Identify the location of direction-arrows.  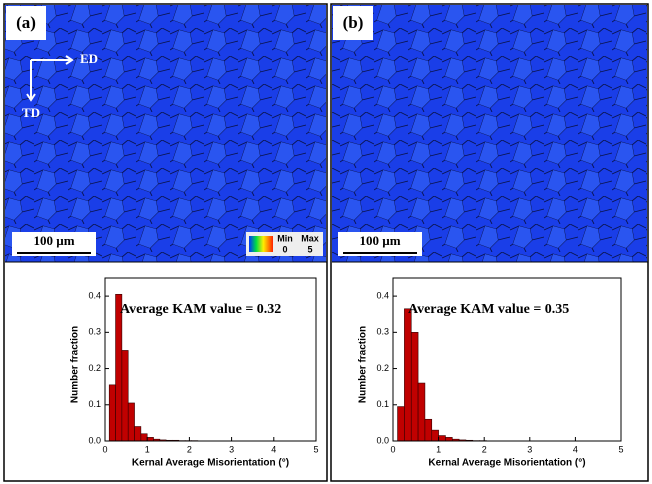
(50, 78).